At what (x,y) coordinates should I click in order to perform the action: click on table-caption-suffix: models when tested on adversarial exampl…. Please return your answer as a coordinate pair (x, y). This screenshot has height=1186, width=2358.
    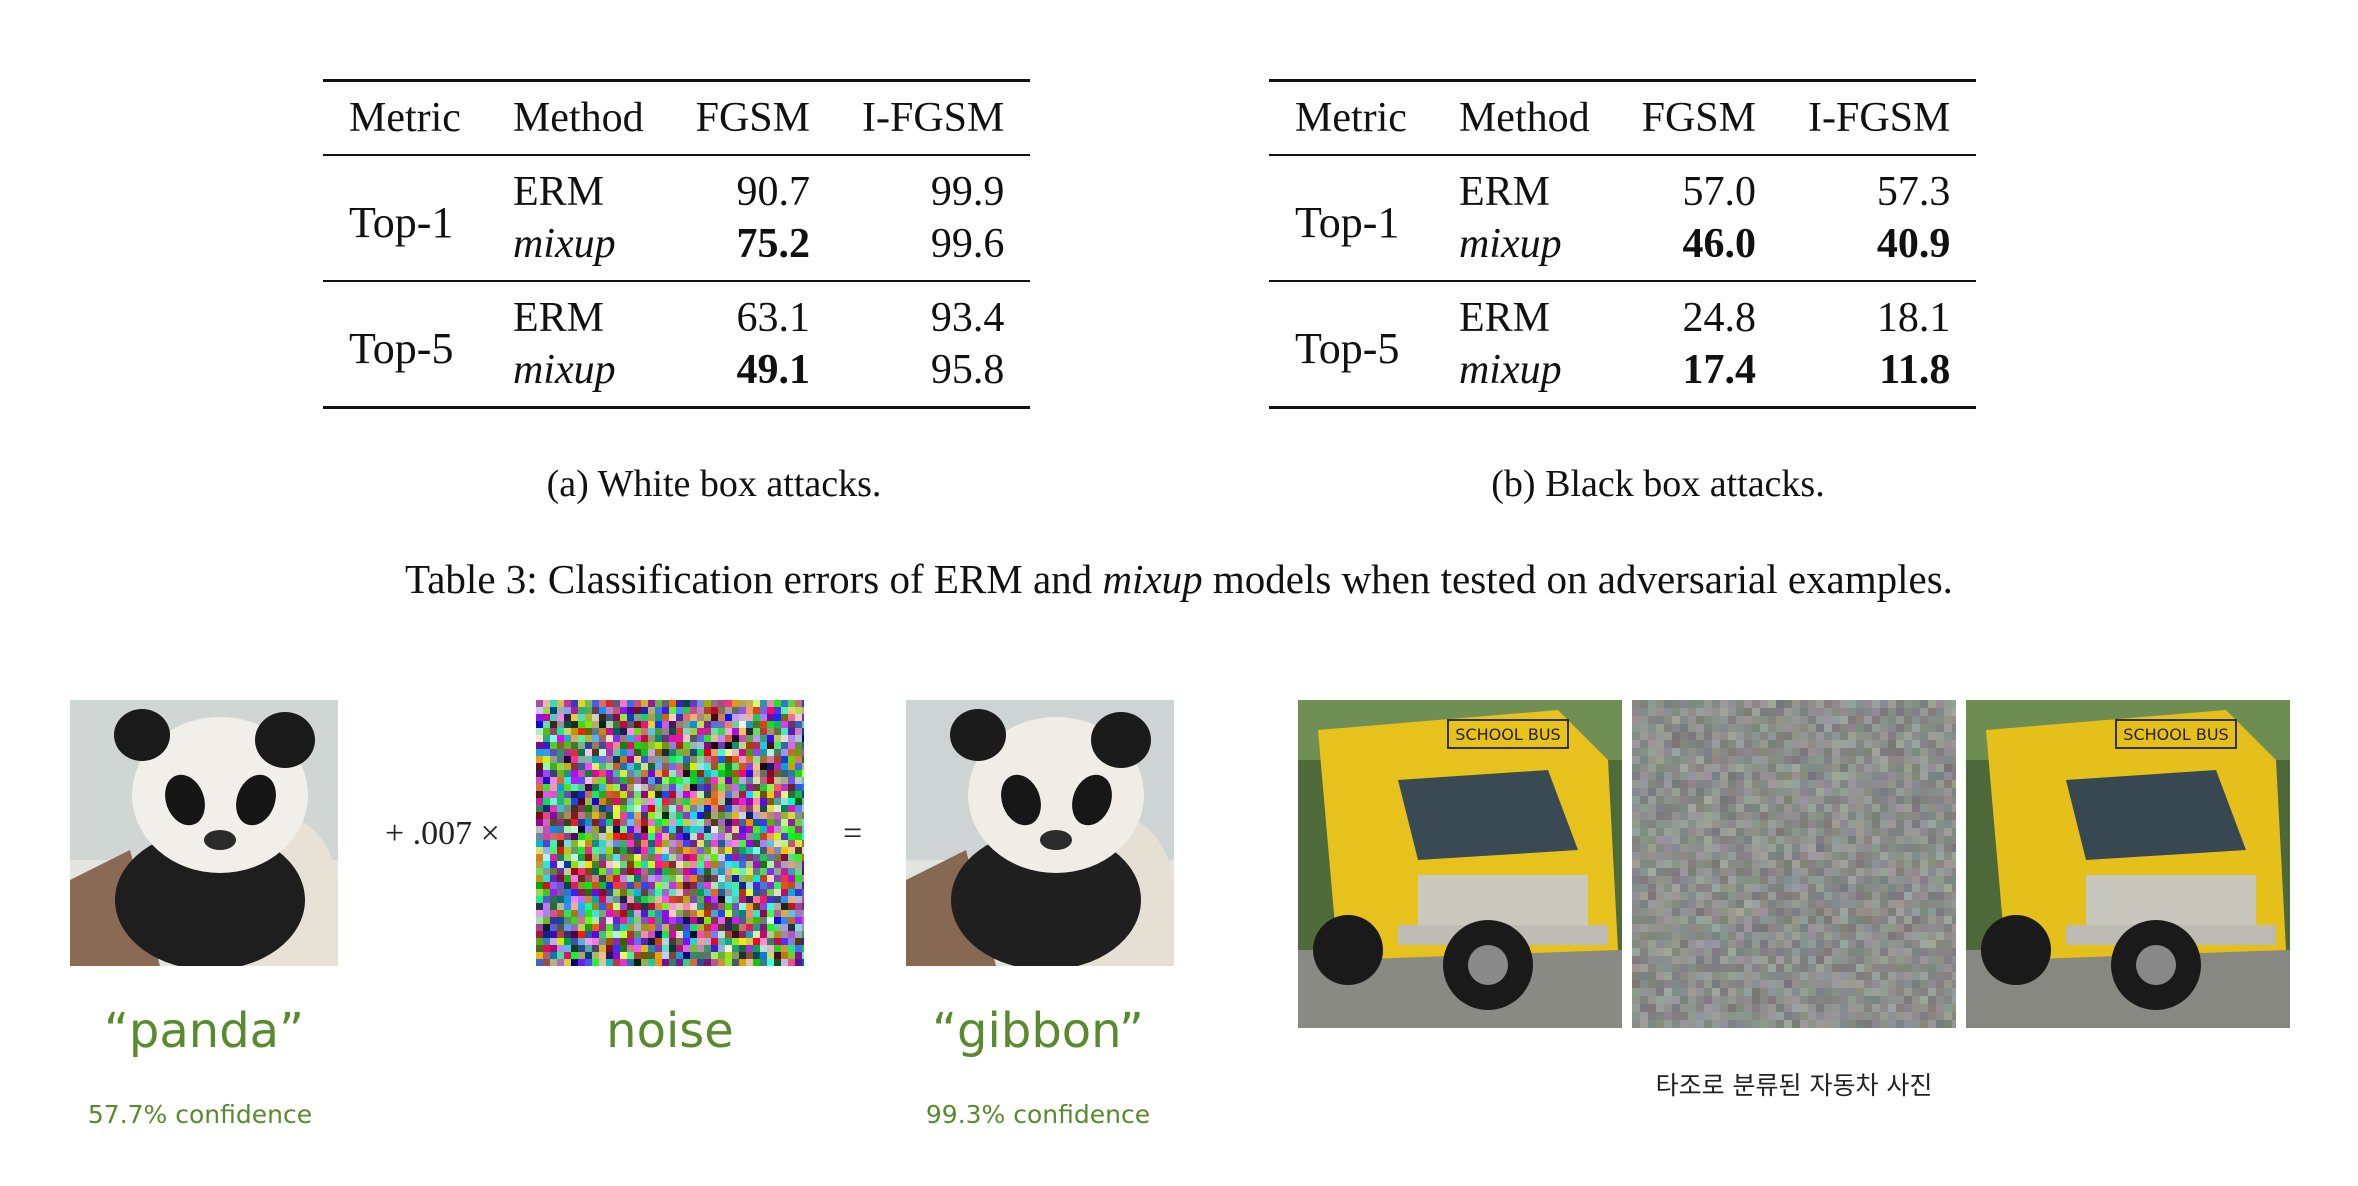
    Looking at the image, I should click on (1577, 579).